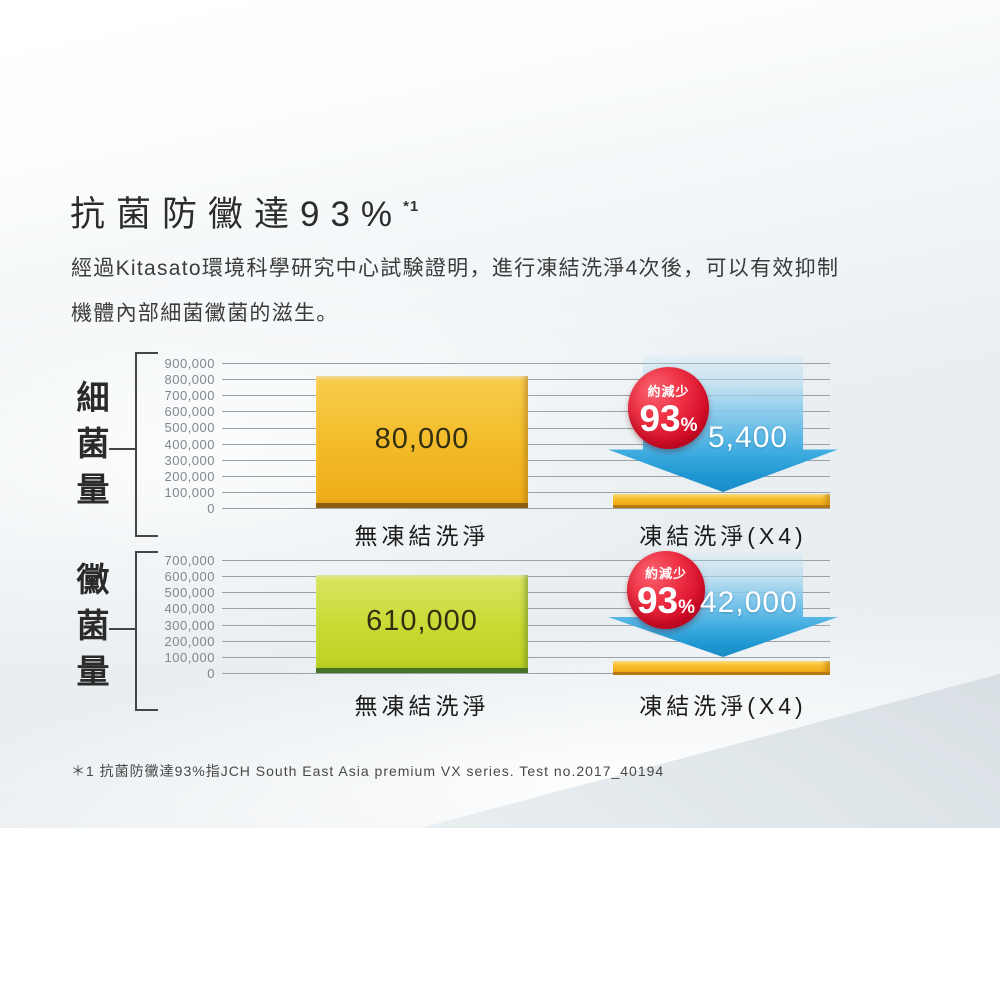 The image size is (1000, 1000). Describe the element at coordinates (122, 449) in the screenshot. I see `axis-bracket-tick-bacteria` at that location.